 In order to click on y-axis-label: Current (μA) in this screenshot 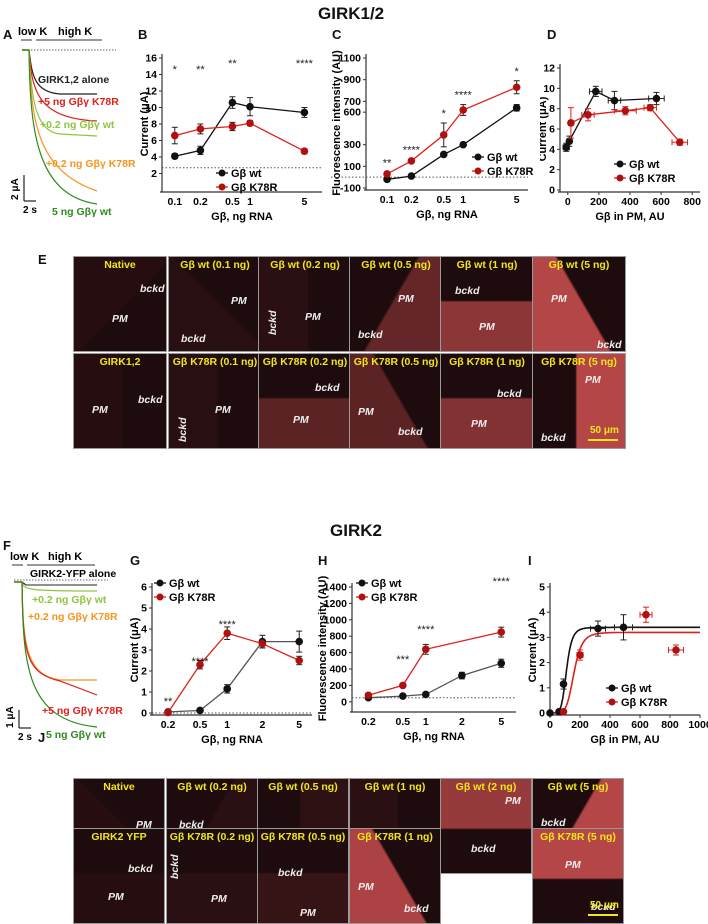, I will do `click(135, 649)`.